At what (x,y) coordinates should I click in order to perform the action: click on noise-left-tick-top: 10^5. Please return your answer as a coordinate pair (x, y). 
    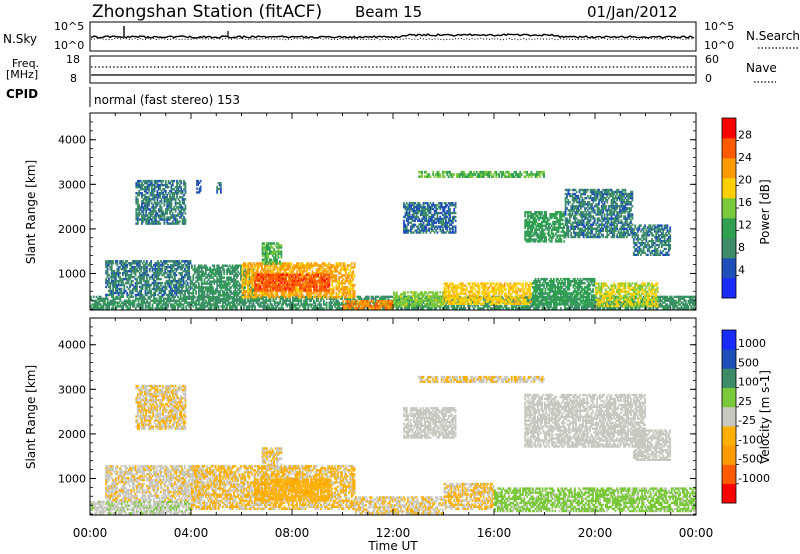
    Looking at the image, I should click on (69, 26).